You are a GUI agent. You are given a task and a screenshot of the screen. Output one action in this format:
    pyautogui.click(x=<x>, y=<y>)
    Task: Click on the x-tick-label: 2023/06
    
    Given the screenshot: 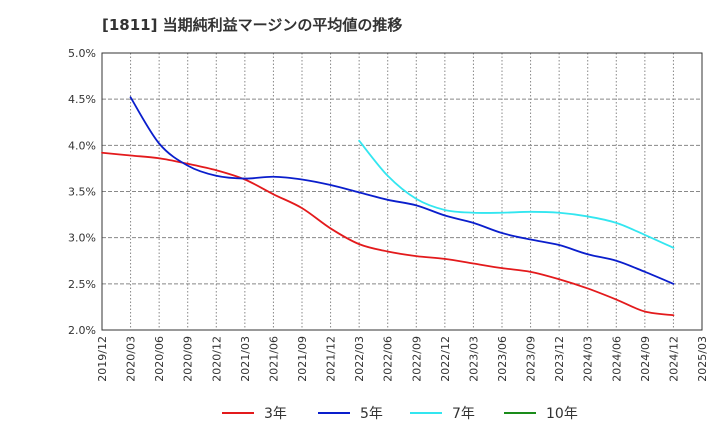 What is the action you would take?
    pyautogui.click(x=502, y=359)
    